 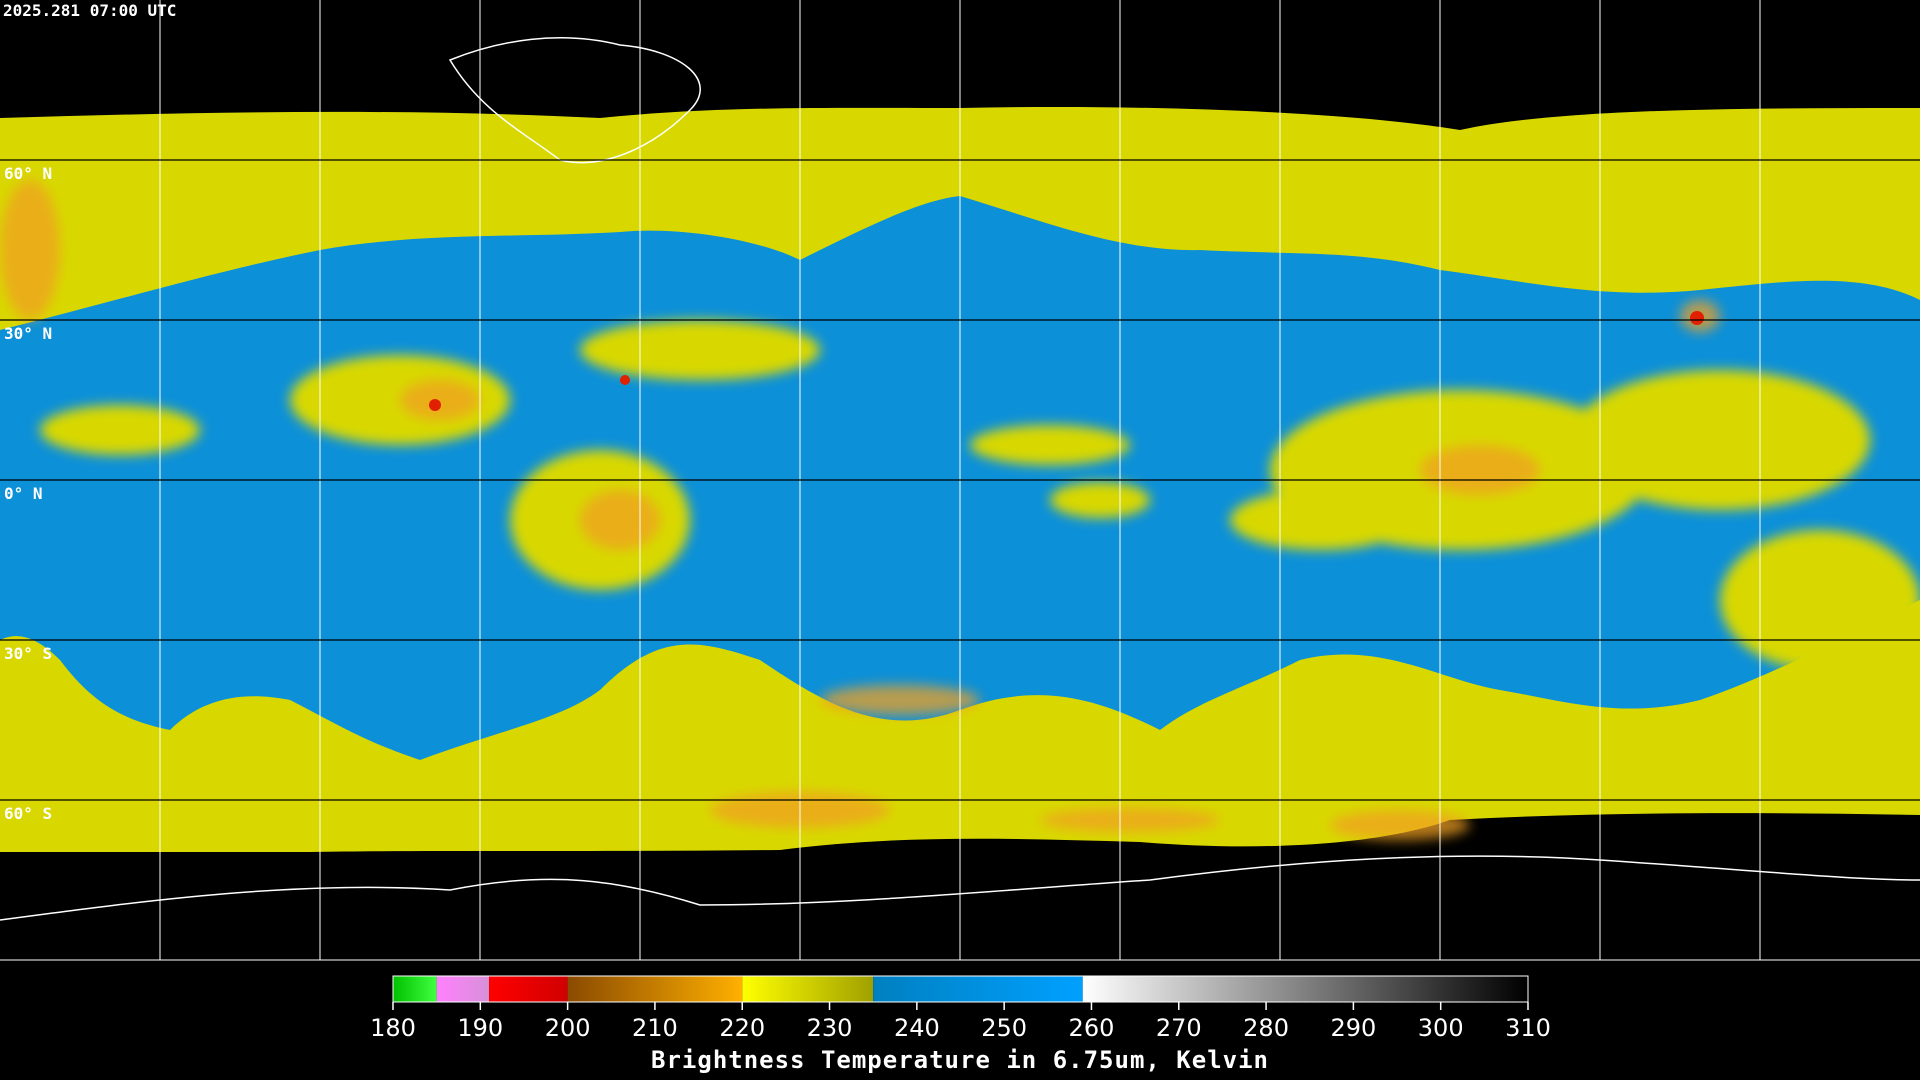 I want to click on colorbar-frame, so click(x=960, y=989).